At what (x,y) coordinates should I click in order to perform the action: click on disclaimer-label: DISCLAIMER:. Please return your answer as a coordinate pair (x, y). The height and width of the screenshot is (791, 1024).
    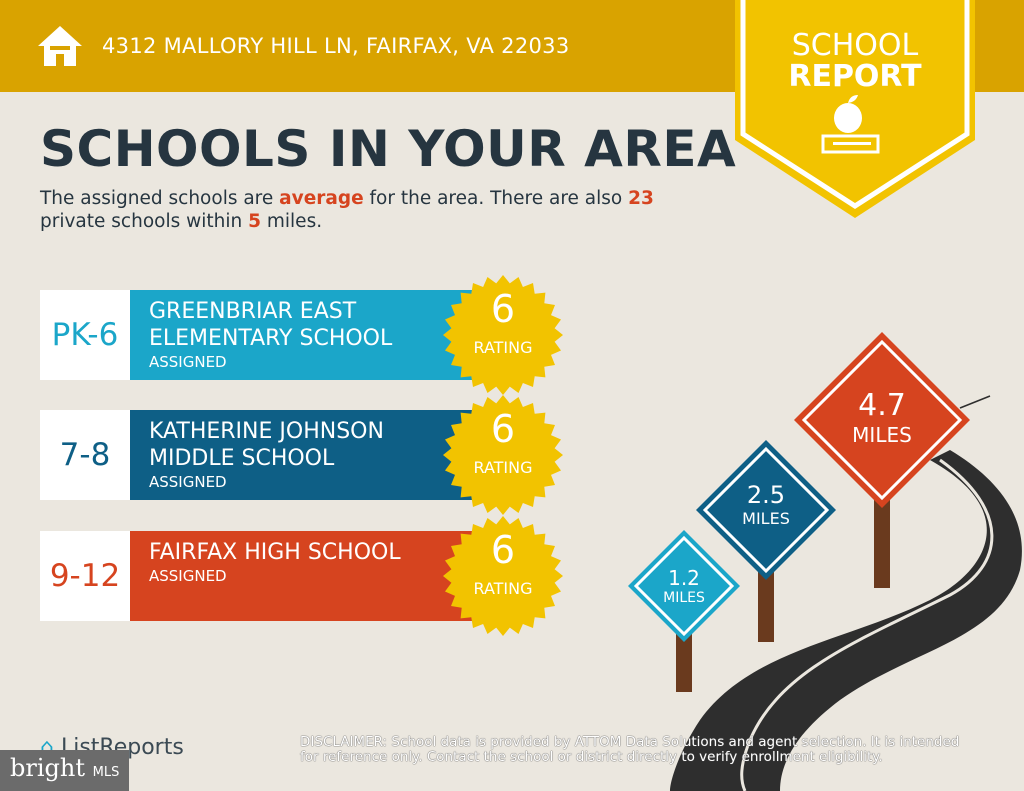
    Looking at the image, I should click on (344, 742).